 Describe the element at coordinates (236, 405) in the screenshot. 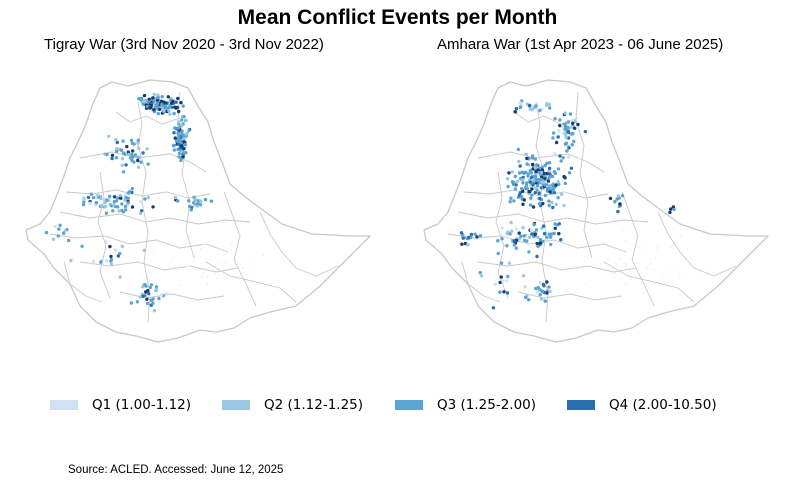

I see `legend-swatch-q2` at that location.